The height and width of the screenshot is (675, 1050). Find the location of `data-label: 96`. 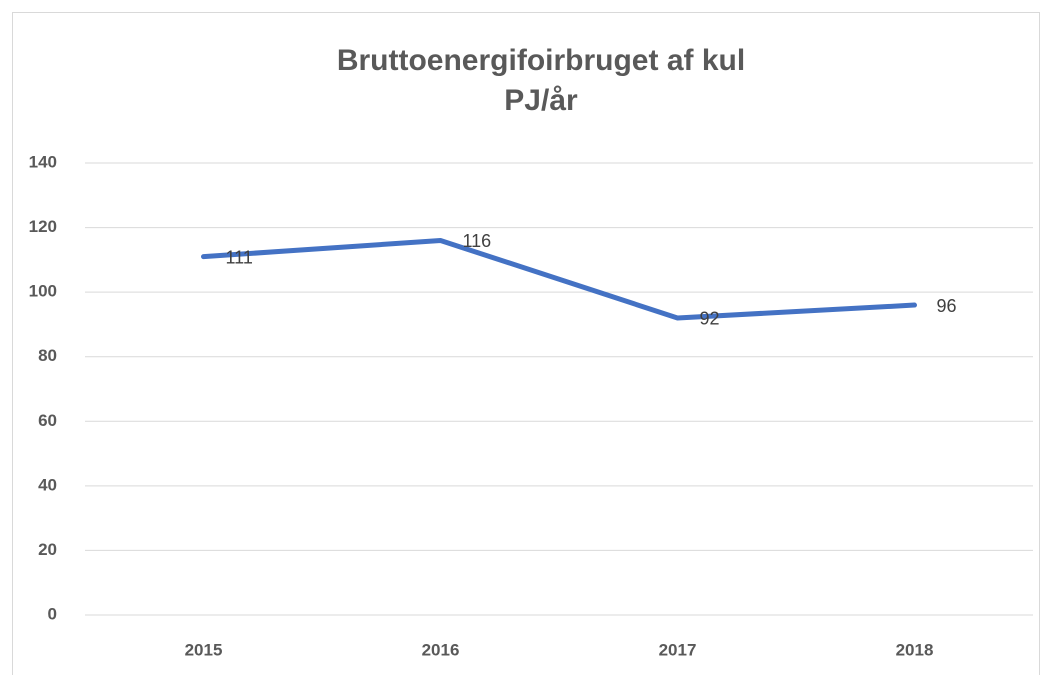

data-label: 96 is located at coordinates (947, 306).